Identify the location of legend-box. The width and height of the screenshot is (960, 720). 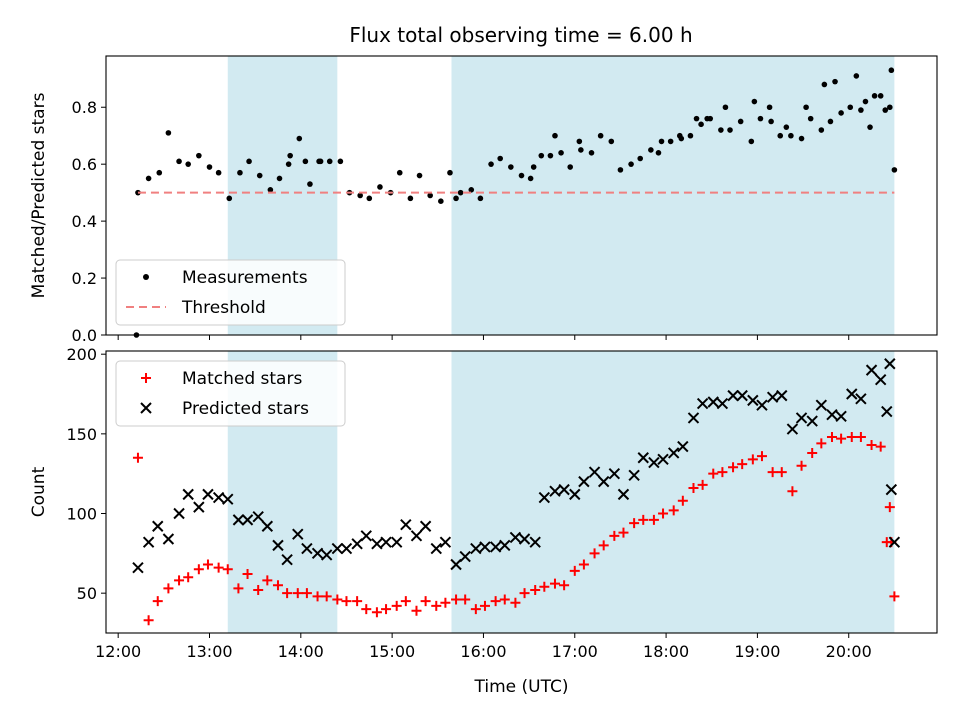
(230, 292).